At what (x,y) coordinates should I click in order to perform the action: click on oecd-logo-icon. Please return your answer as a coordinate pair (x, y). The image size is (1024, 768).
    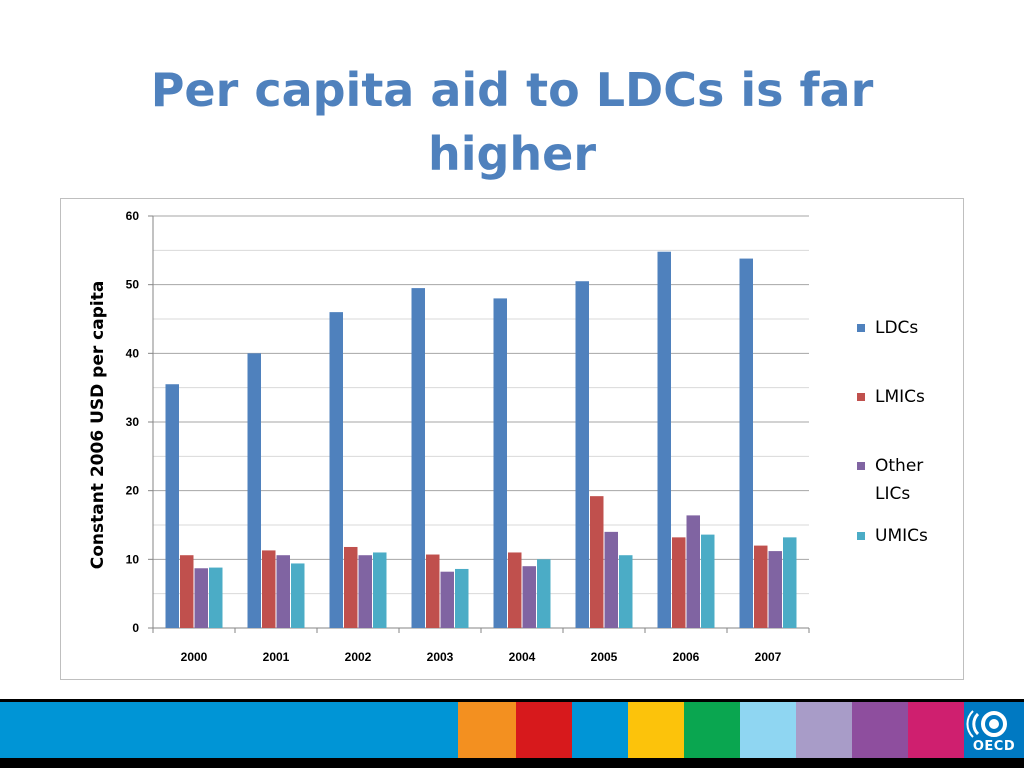
    Looking at the image, I should click on (986, 724).